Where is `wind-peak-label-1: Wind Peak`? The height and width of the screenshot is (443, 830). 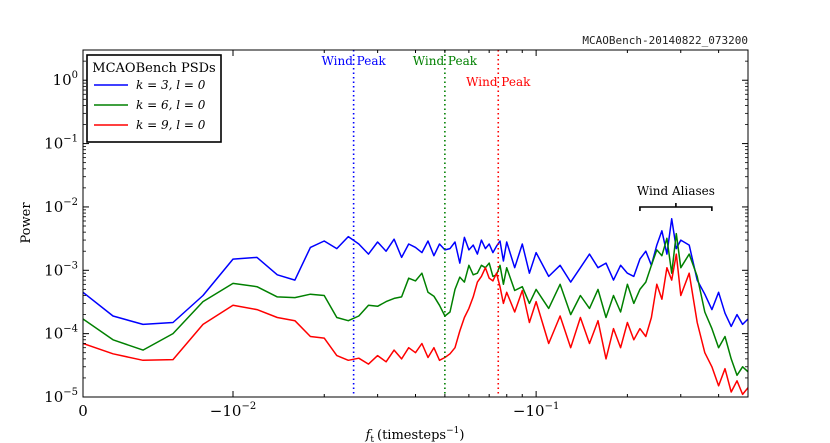
wind-peak-label-1: Wind Peak is located at coordinates (354, 61).